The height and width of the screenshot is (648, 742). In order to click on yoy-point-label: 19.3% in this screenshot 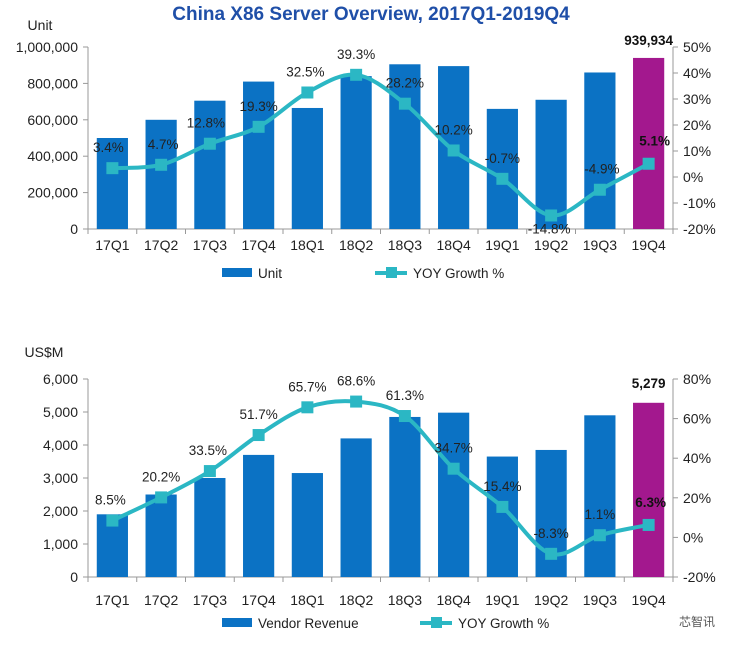, I will do `click(258, 106)`.